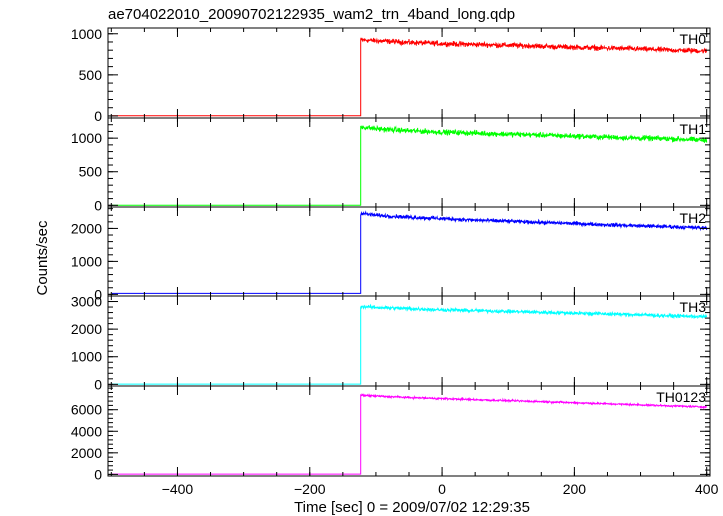 Image resolution: width=723 pixels, height=516 pixels. Describe the element at coordinates (86, 329) in the screenshot. I see `y-tick-label-th3: 2000` at that location.